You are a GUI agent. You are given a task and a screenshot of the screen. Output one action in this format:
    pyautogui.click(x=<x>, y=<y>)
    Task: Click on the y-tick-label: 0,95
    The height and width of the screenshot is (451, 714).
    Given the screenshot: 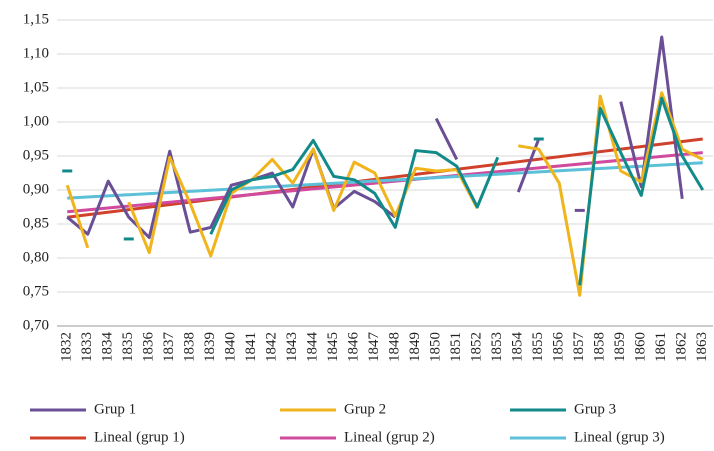 What is the action you would take?
    pyautogui.click(x=36, y=155)
    